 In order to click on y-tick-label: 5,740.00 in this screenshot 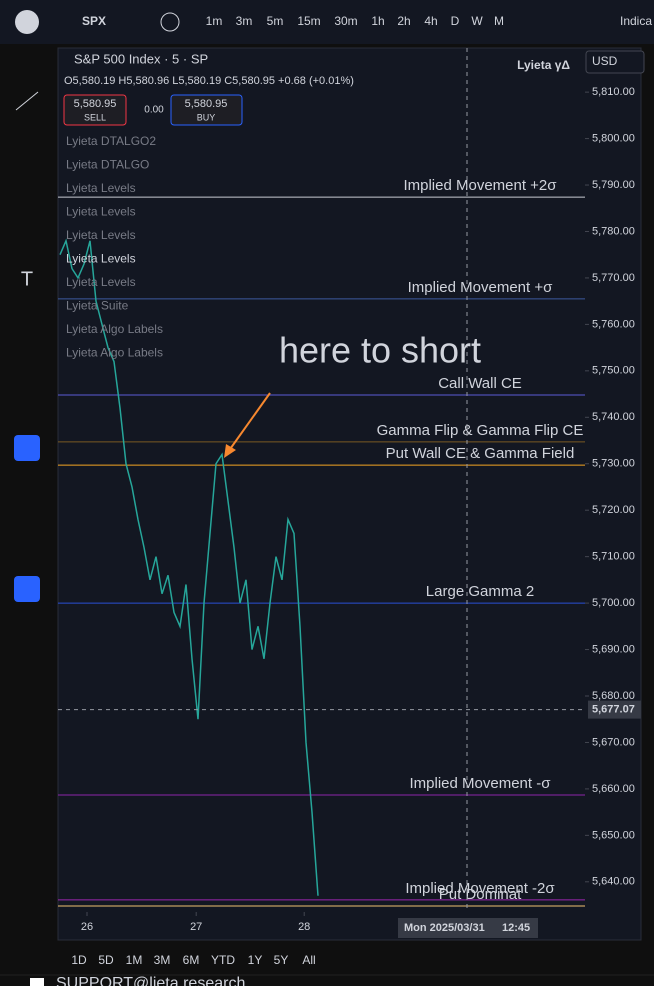, I will do `click(613, 417)`.